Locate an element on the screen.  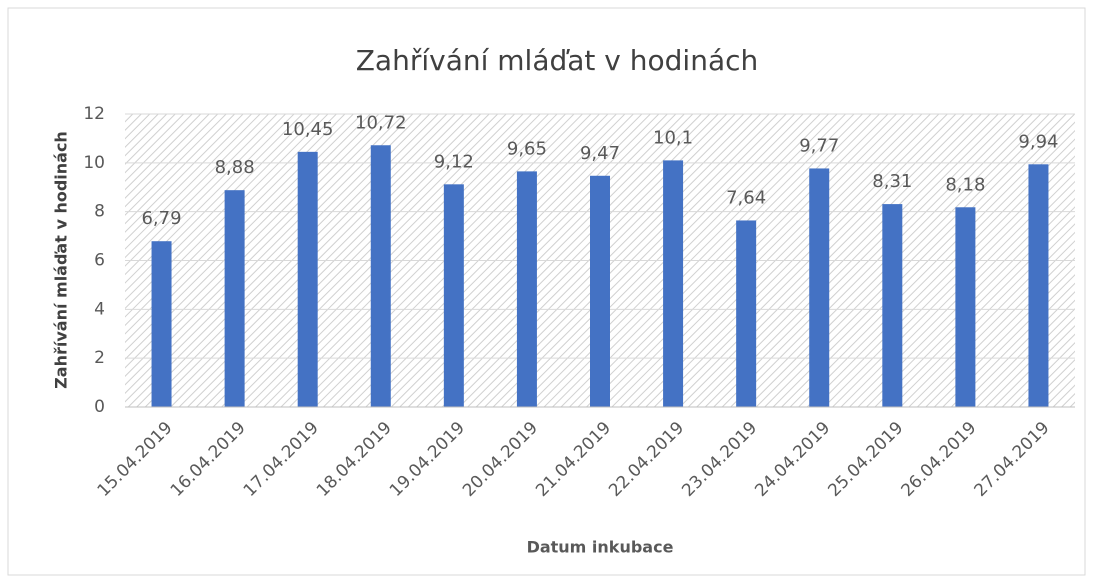
data-label: 8,88 is located at coordinates (235, 167).